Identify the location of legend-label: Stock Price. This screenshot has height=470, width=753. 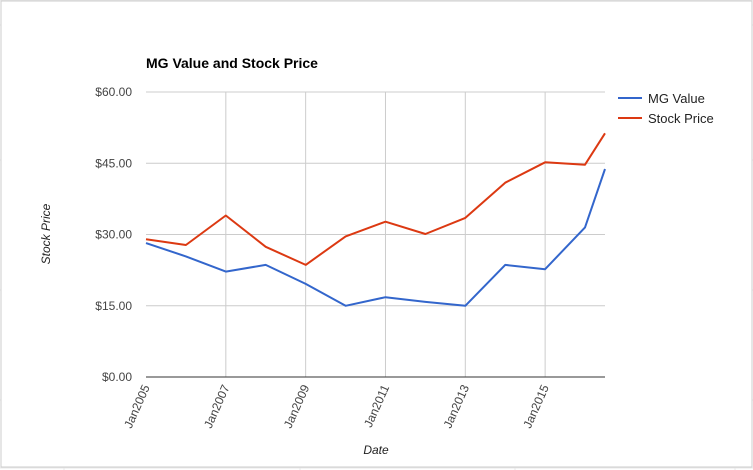
(681, 118).